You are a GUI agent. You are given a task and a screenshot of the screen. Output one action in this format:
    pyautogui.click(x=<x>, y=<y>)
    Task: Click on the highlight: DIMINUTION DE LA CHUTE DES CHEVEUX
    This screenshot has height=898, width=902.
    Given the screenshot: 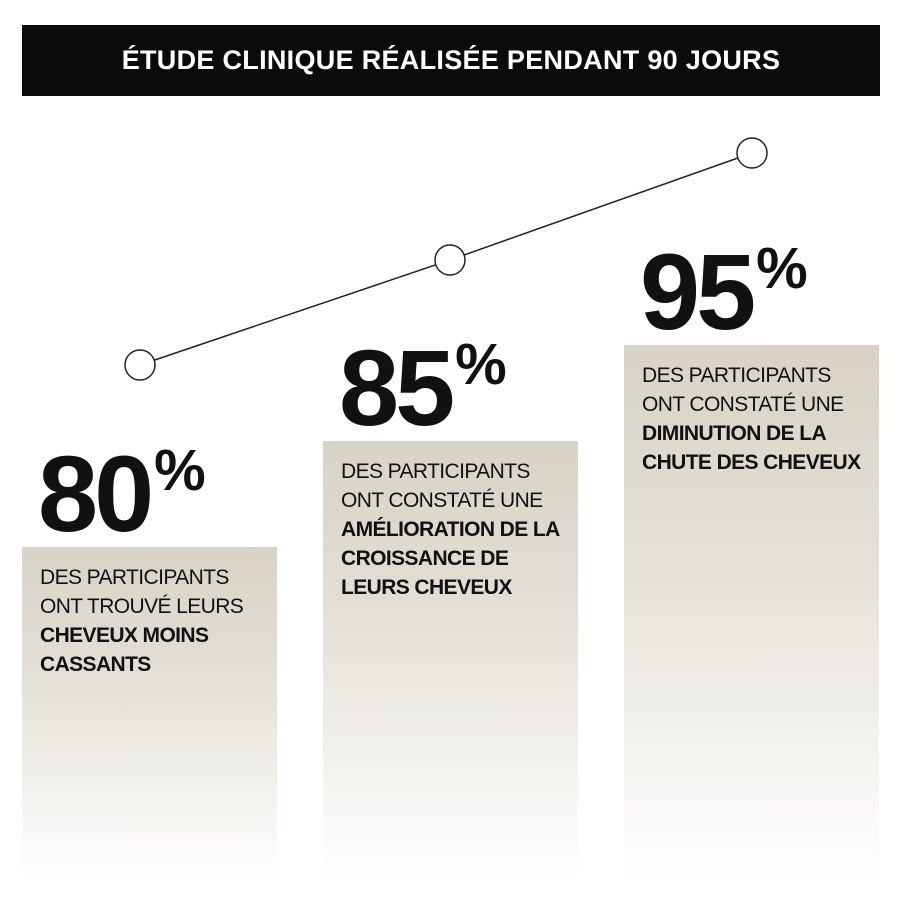 What is the action you would take?
    pyautogui.click(x=751, y=448)
    